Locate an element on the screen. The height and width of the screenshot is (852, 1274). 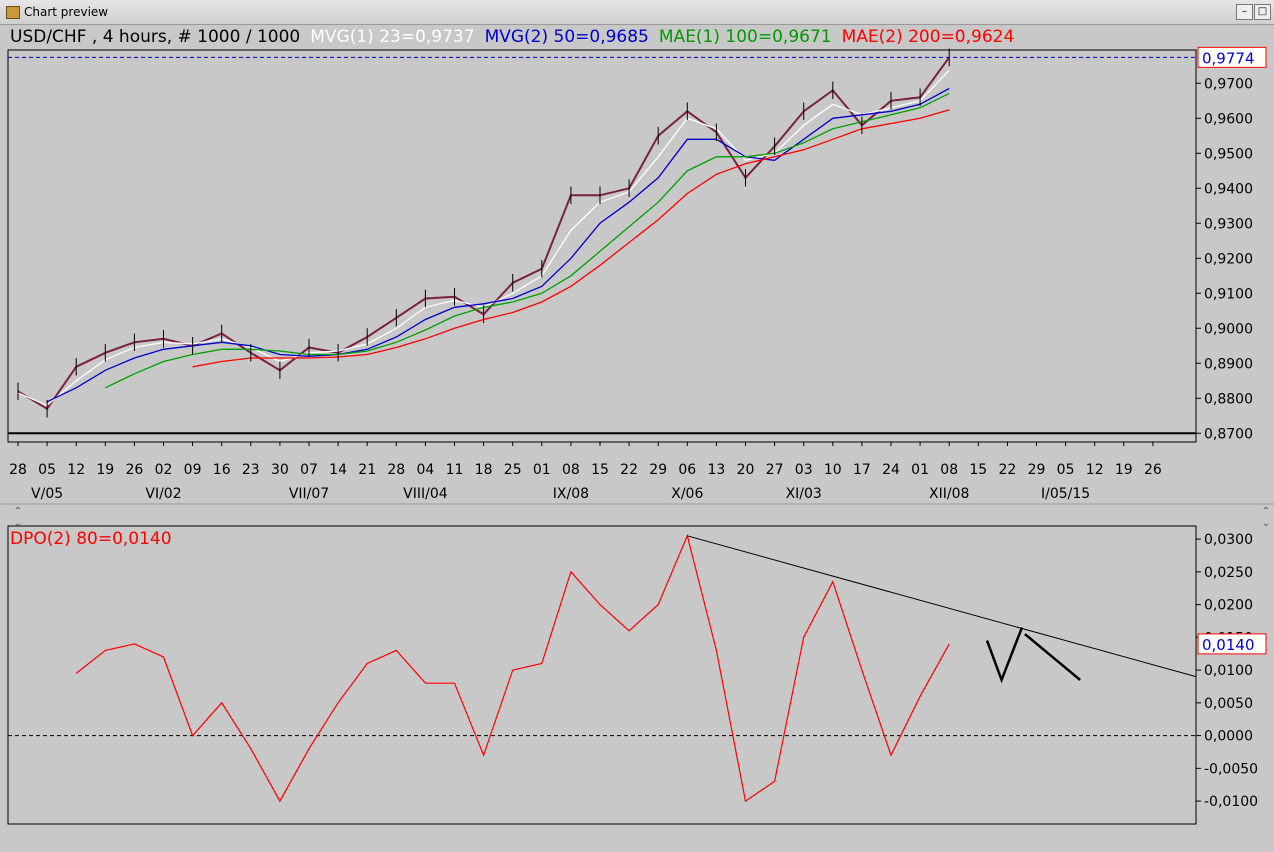
x-day-tick-label: 18 is located at coordinates (484, 470).